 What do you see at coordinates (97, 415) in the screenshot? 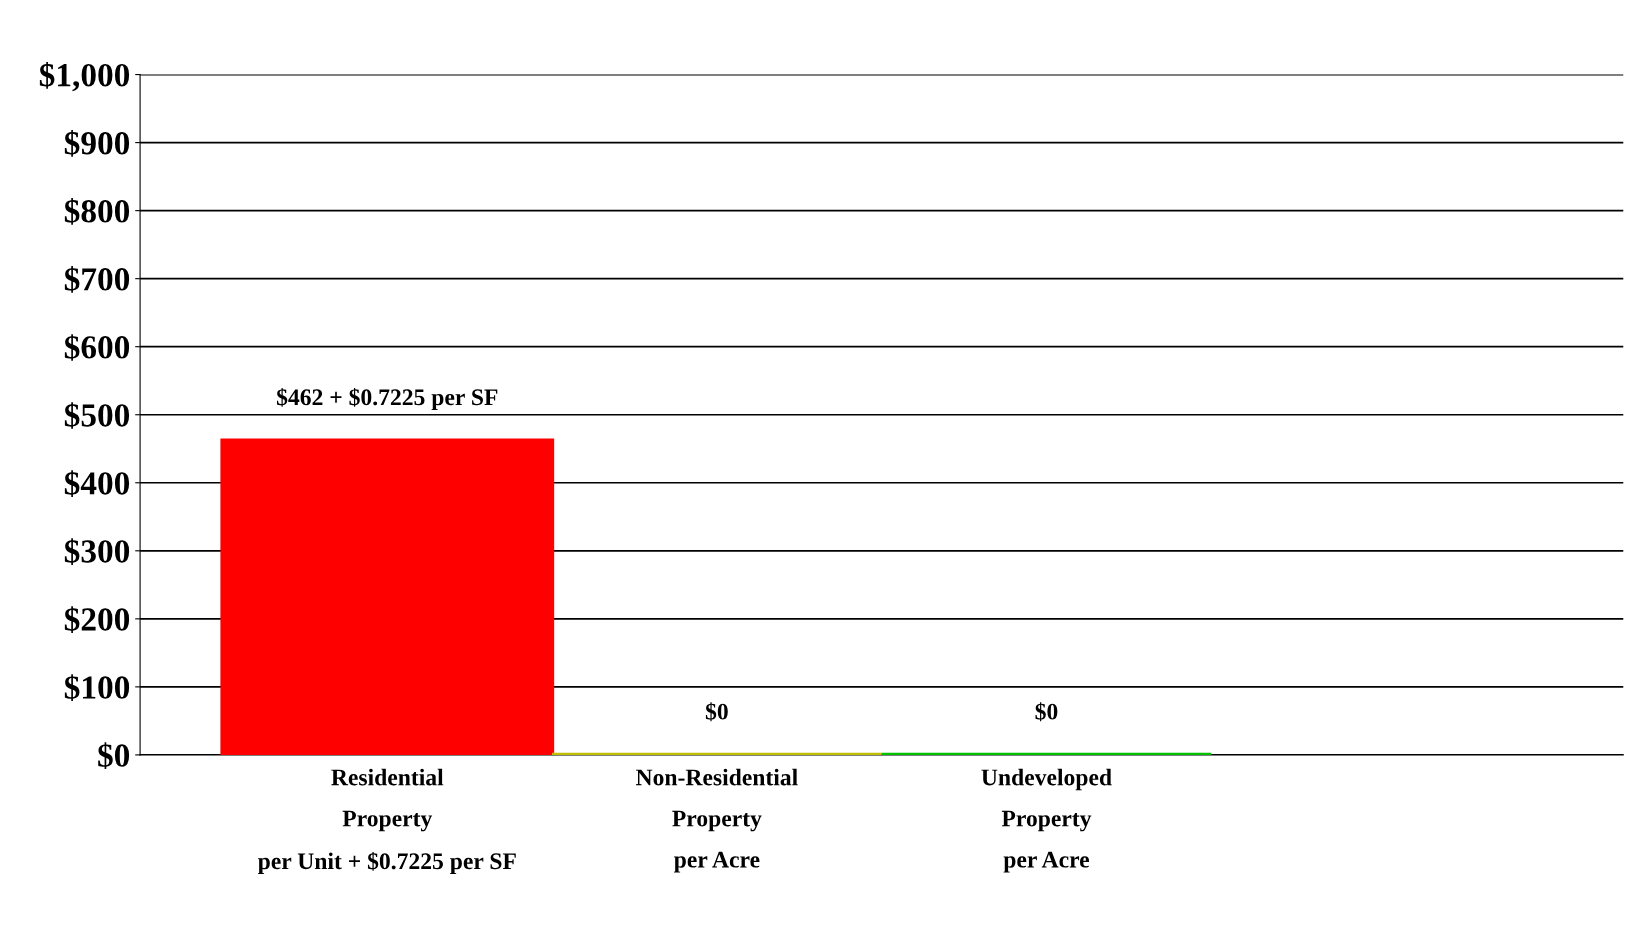
I see `y-tick-label: $500` at bounding box center [97, 415].